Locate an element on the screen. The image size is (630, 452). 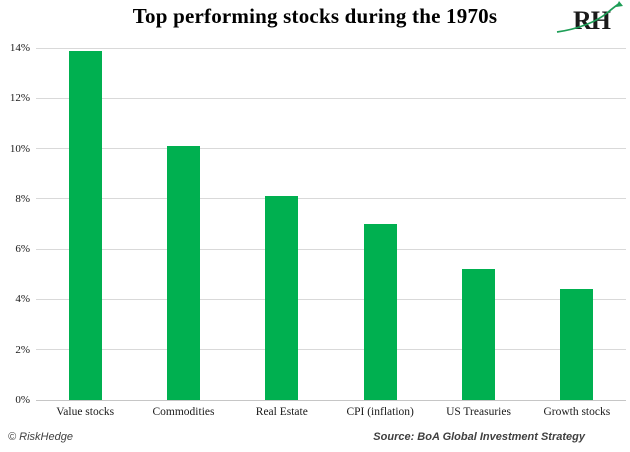
riskhedge-logo: RH is located at coordinates (589, 18).